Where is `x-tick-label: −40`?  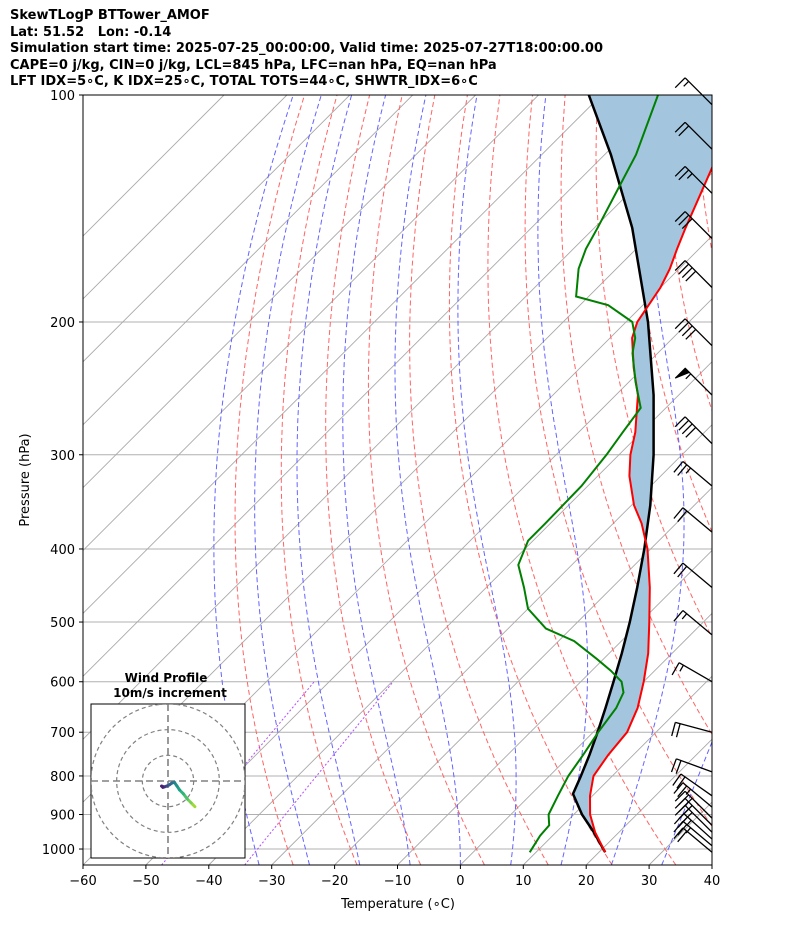
x-tick-label: −40 is located at coordinates (208, 881).